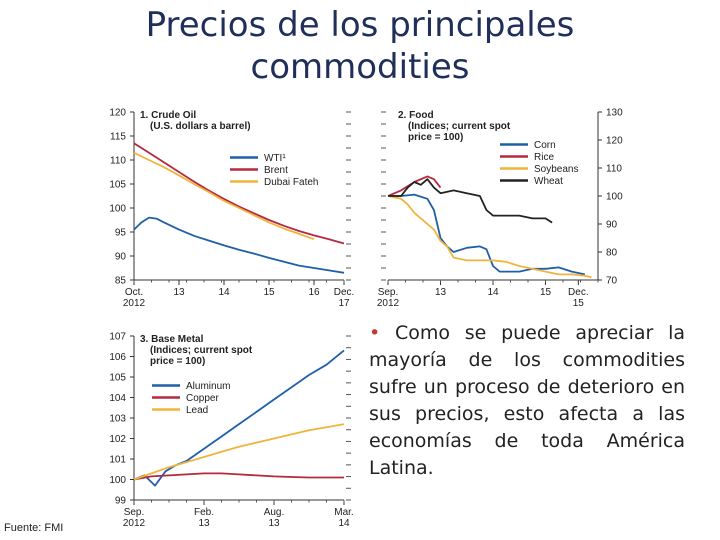  I want to click on x-tick-label: Aug., so click(274, 512).